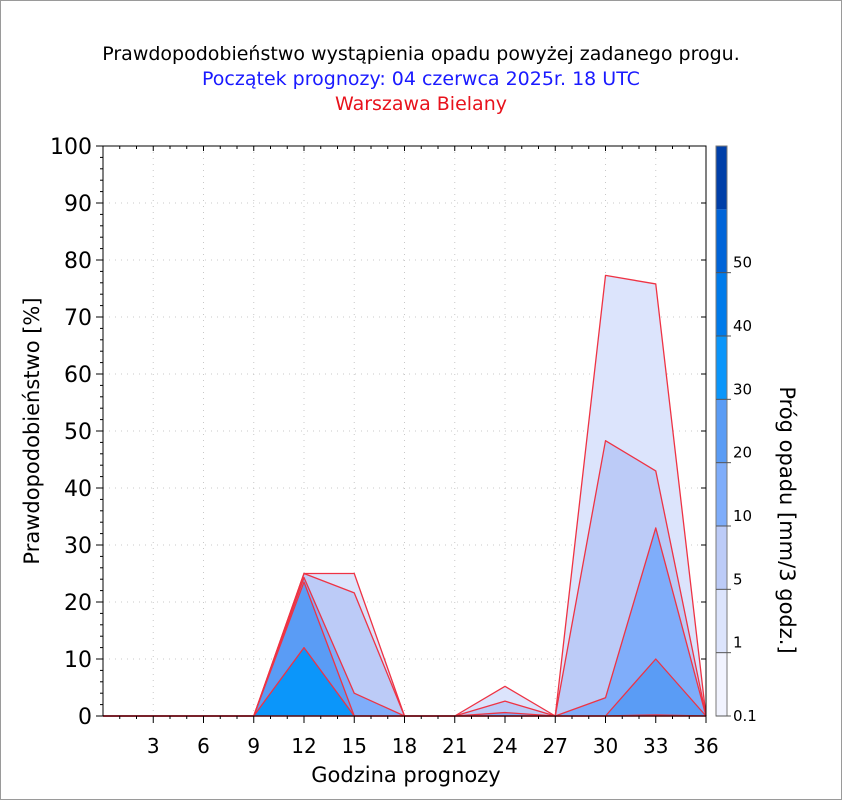  Describe the element at coordinates (454, 746) in the screenshot. I see `x-tick-label: 21` at that location.